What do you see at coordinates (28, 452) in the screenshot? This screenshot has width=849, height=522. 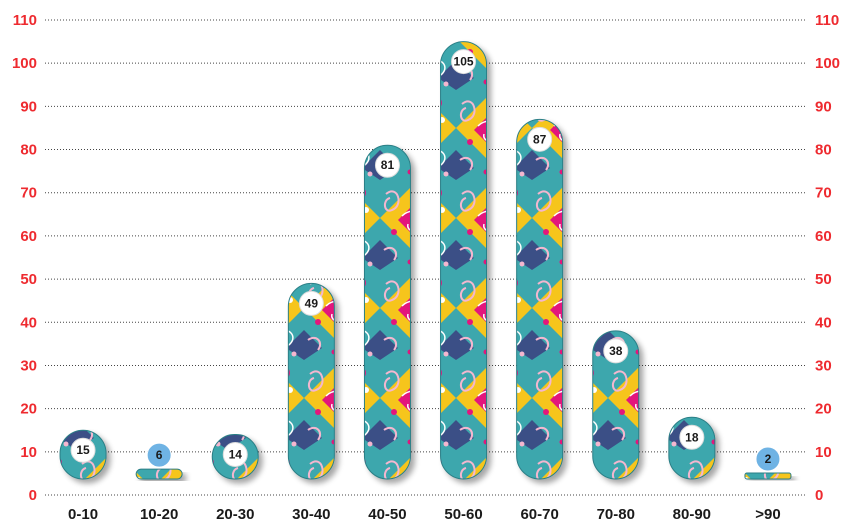 I see `y-tick-label-left: 10` at bounding box center [28, 452].